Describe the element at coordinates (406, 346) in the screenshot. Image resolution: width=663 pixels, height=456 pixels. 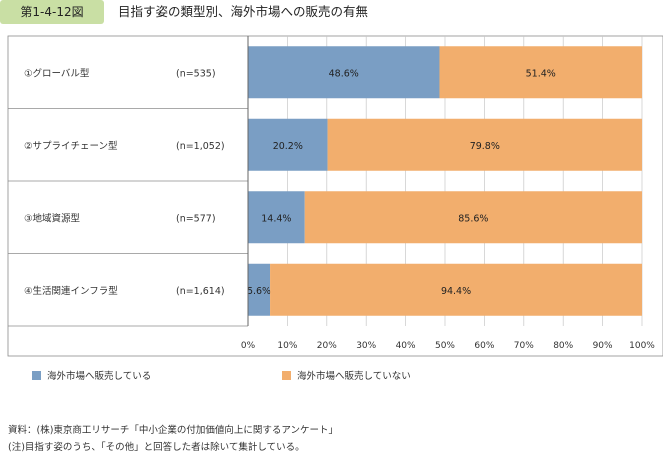
I see `x-tick-label: 40%` at that location.